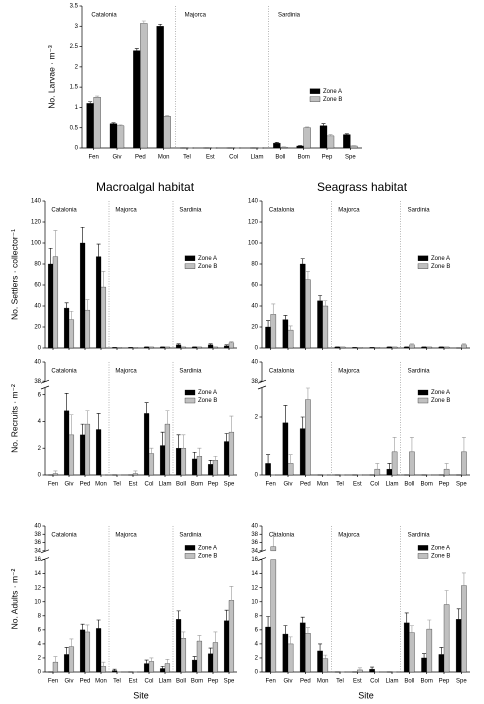  I want to click on y-tick-label: 0, so click(77, 149).